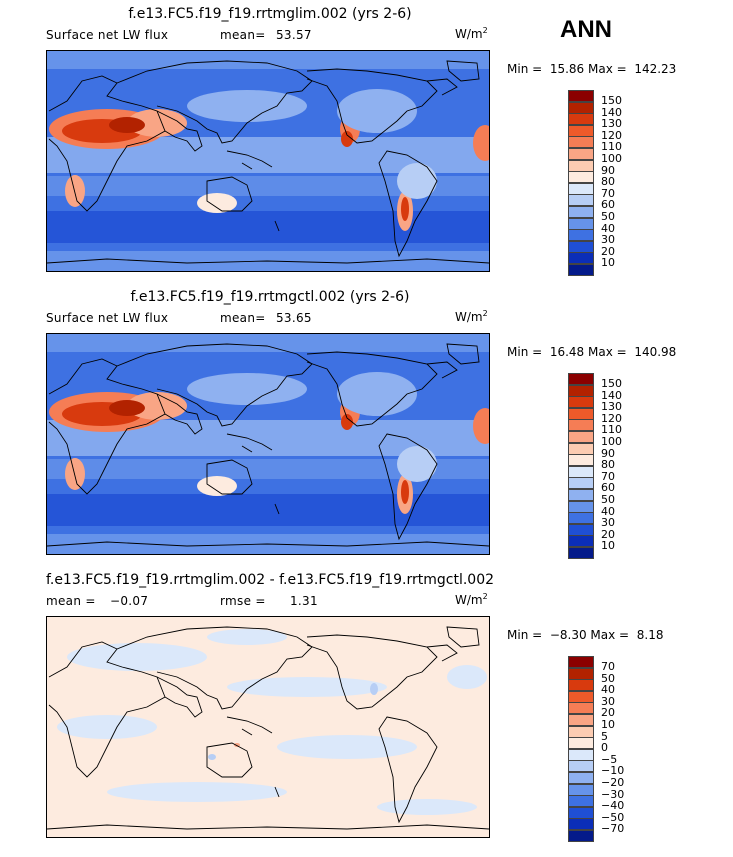  What do you see at coordinates (613, 794) in the screenshot?
I see `colorbar-tick-label: −30` at bounding box center [613, 794].